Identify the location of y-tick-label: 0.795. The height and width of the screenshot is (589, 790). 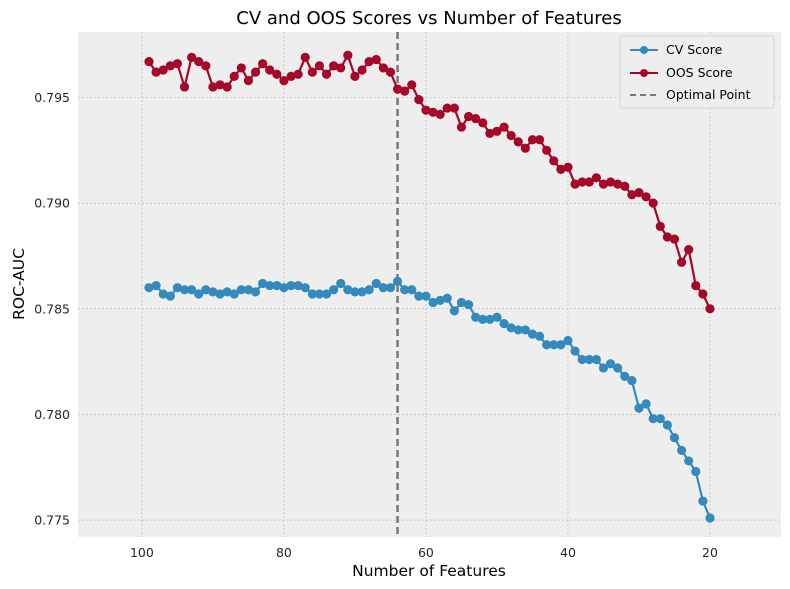
(52, 97).